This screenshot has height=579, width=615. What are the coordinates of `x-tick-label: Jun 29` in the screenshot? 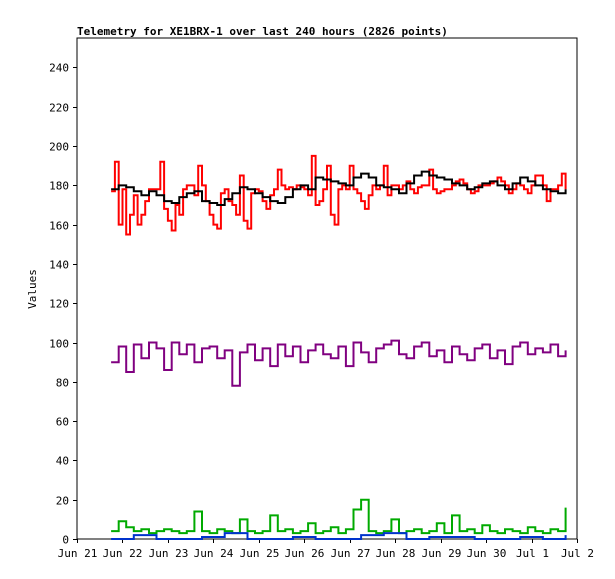 It's located at (442, 553).